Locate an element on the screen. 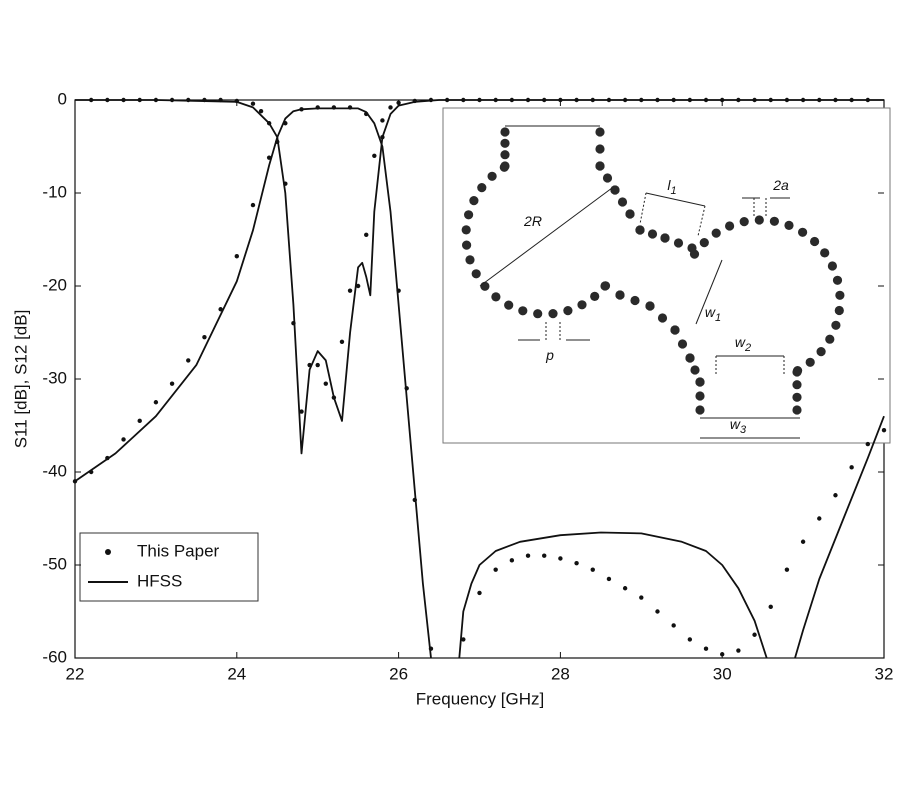  y-tick-label: -60 is located at coordinates (54, 656).